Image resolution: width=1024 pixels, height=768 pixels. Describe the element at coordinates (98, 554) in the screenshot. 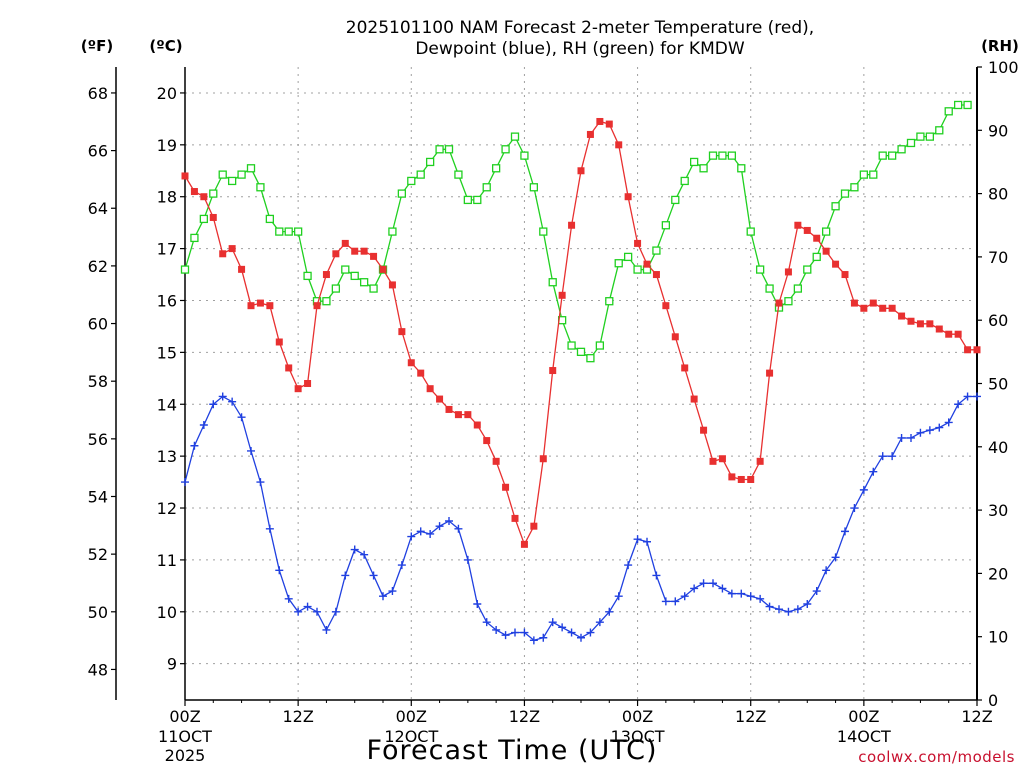

I see `fahrenheit-tick-label: 52` at that location.